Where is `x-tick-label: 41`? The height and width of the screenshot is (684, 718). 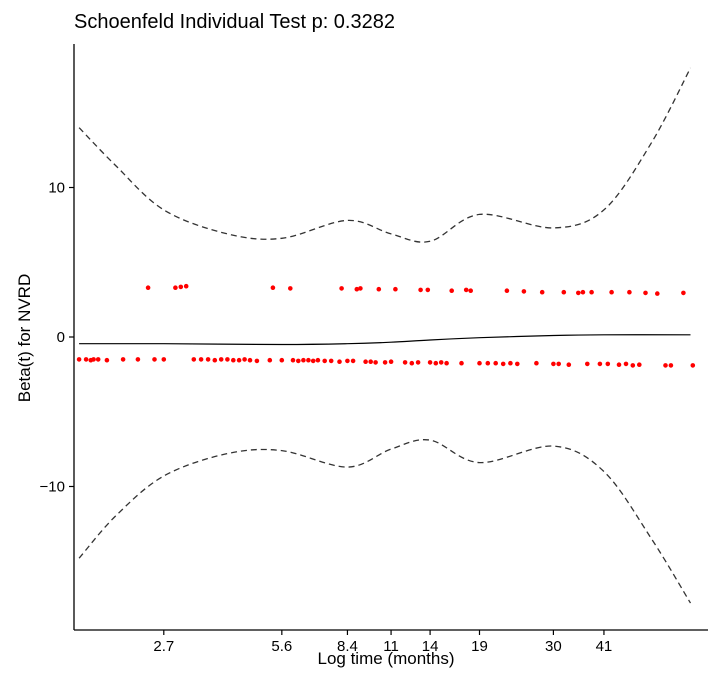 x-tick-label: 41 is located at coordinates (604, 646).